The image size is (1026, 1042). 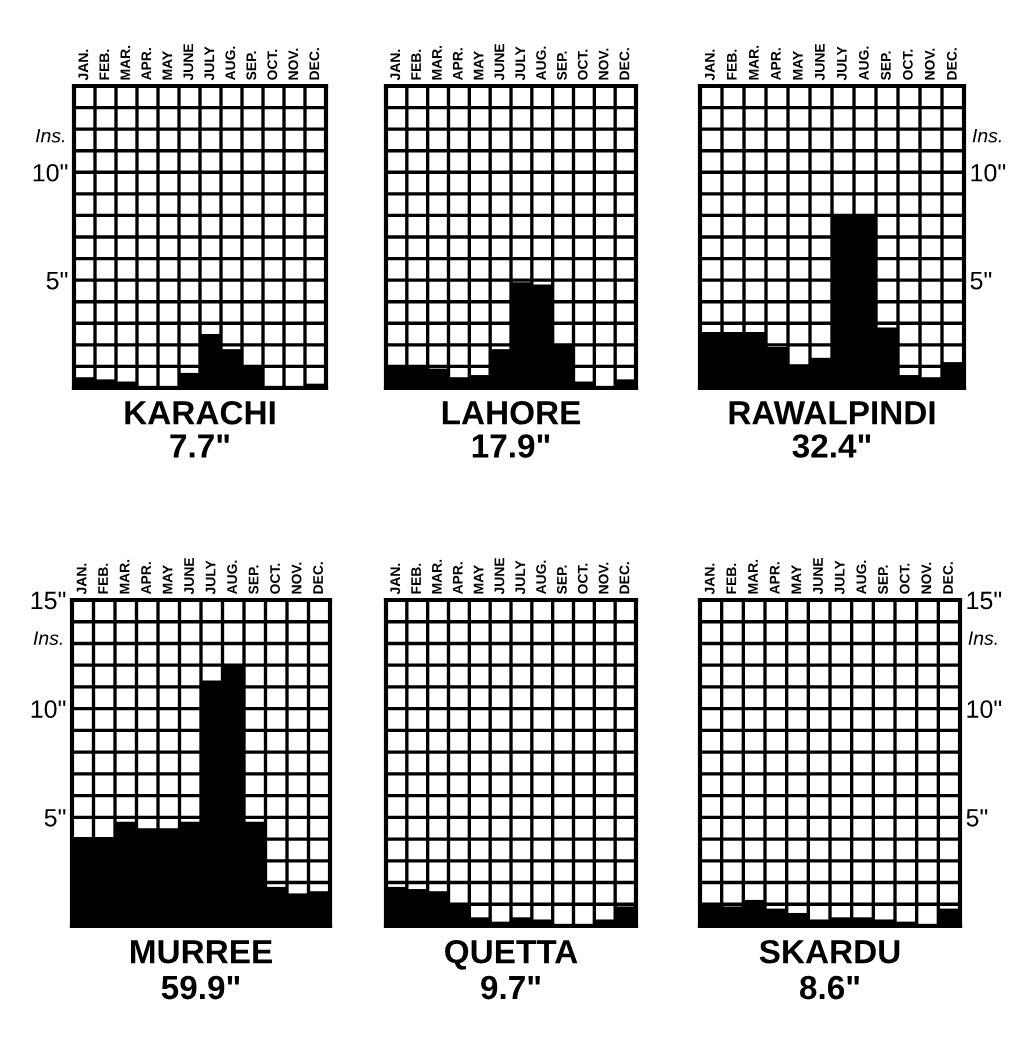 I want to click on text: 9.7", so click(x=510, y=987).